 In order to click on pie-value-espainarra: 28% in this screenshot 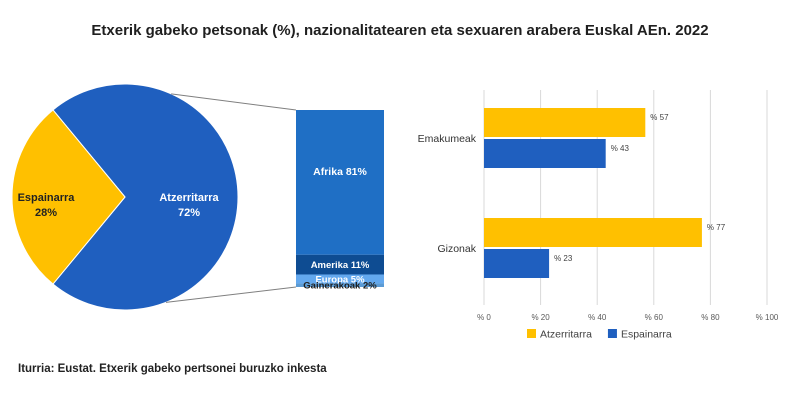, I will do `click(46, 213)`.